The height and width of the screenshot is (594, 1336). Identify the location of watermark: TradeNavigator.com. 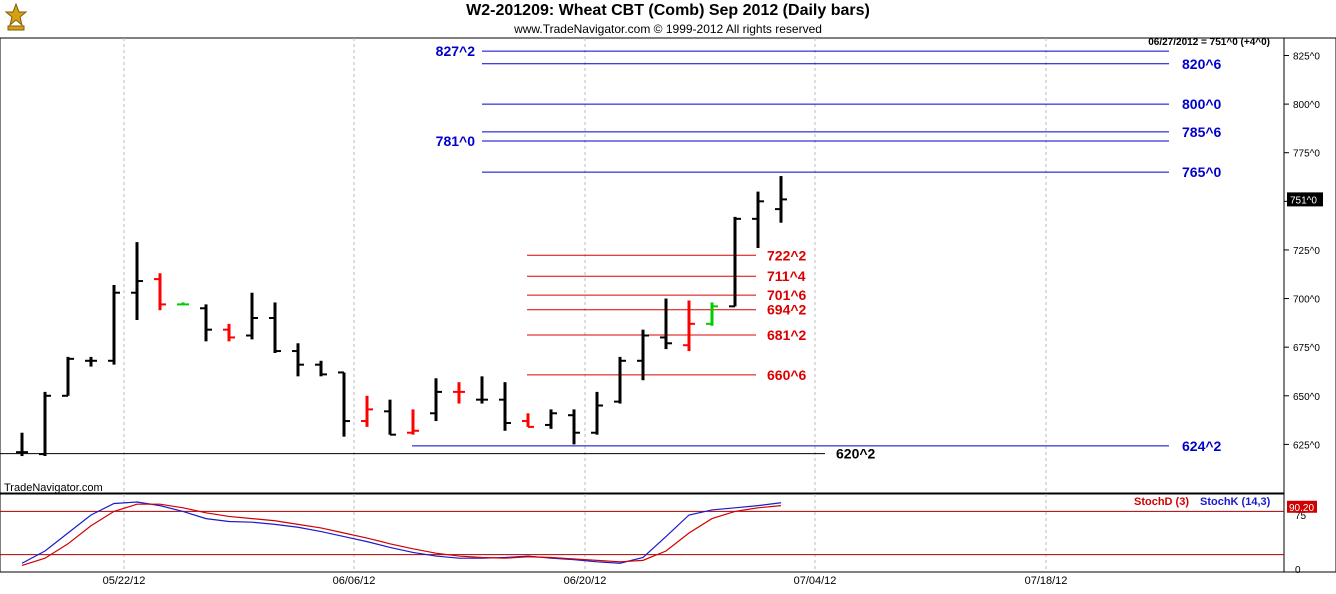
(53, 488).